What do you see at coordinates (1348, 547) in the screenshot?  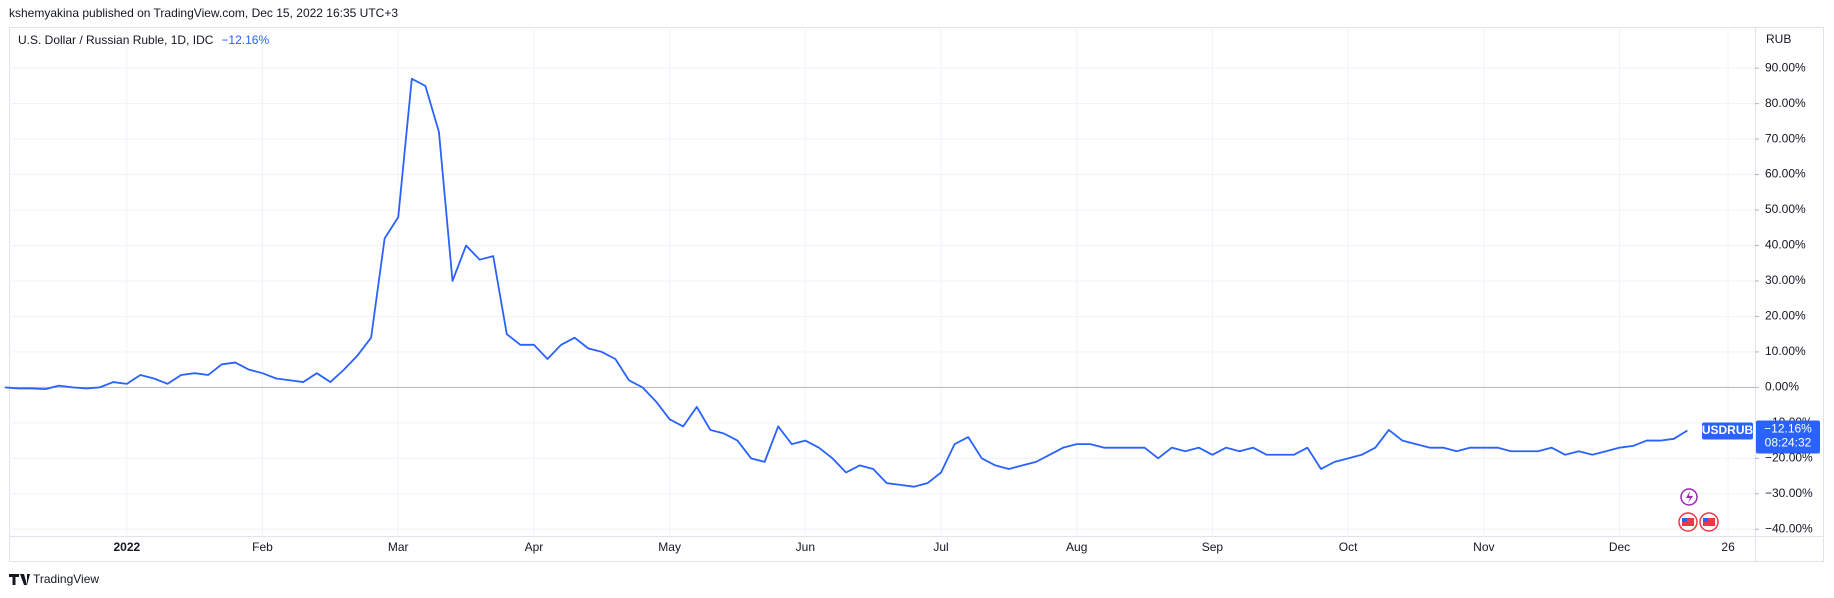 I see `x-tick-label: Oct` at bounding box center [1348, 547].